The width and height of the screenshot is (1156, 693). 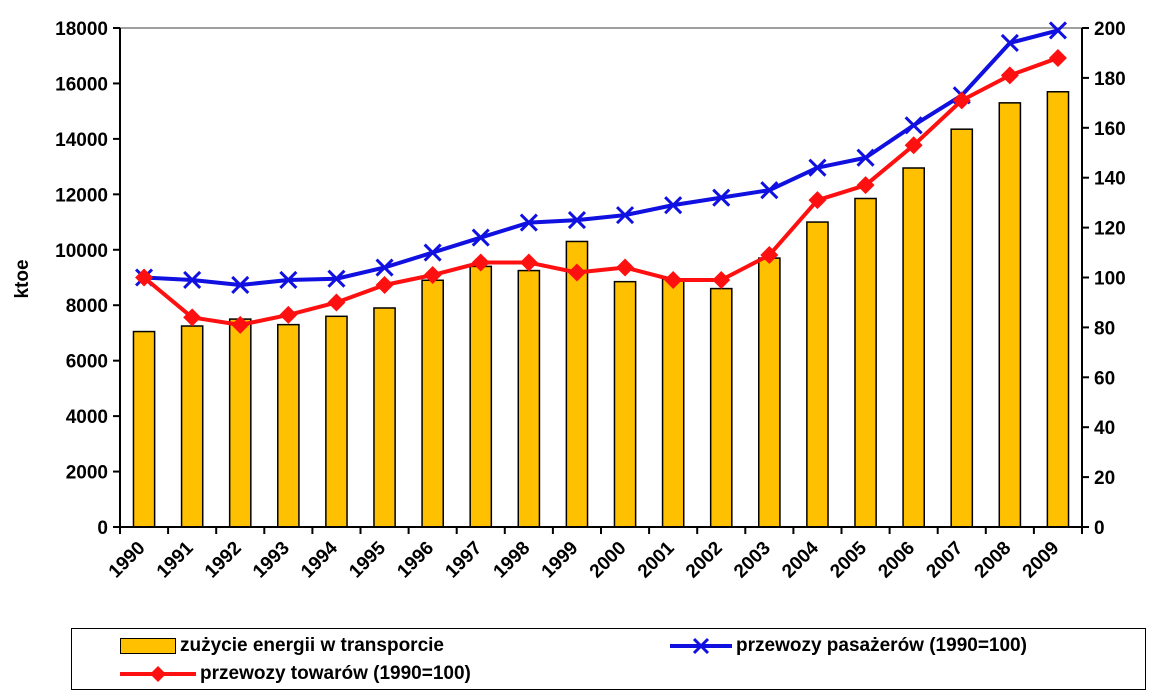 I want to click on y-tick-label: 8000, so click(x=87, y=306).